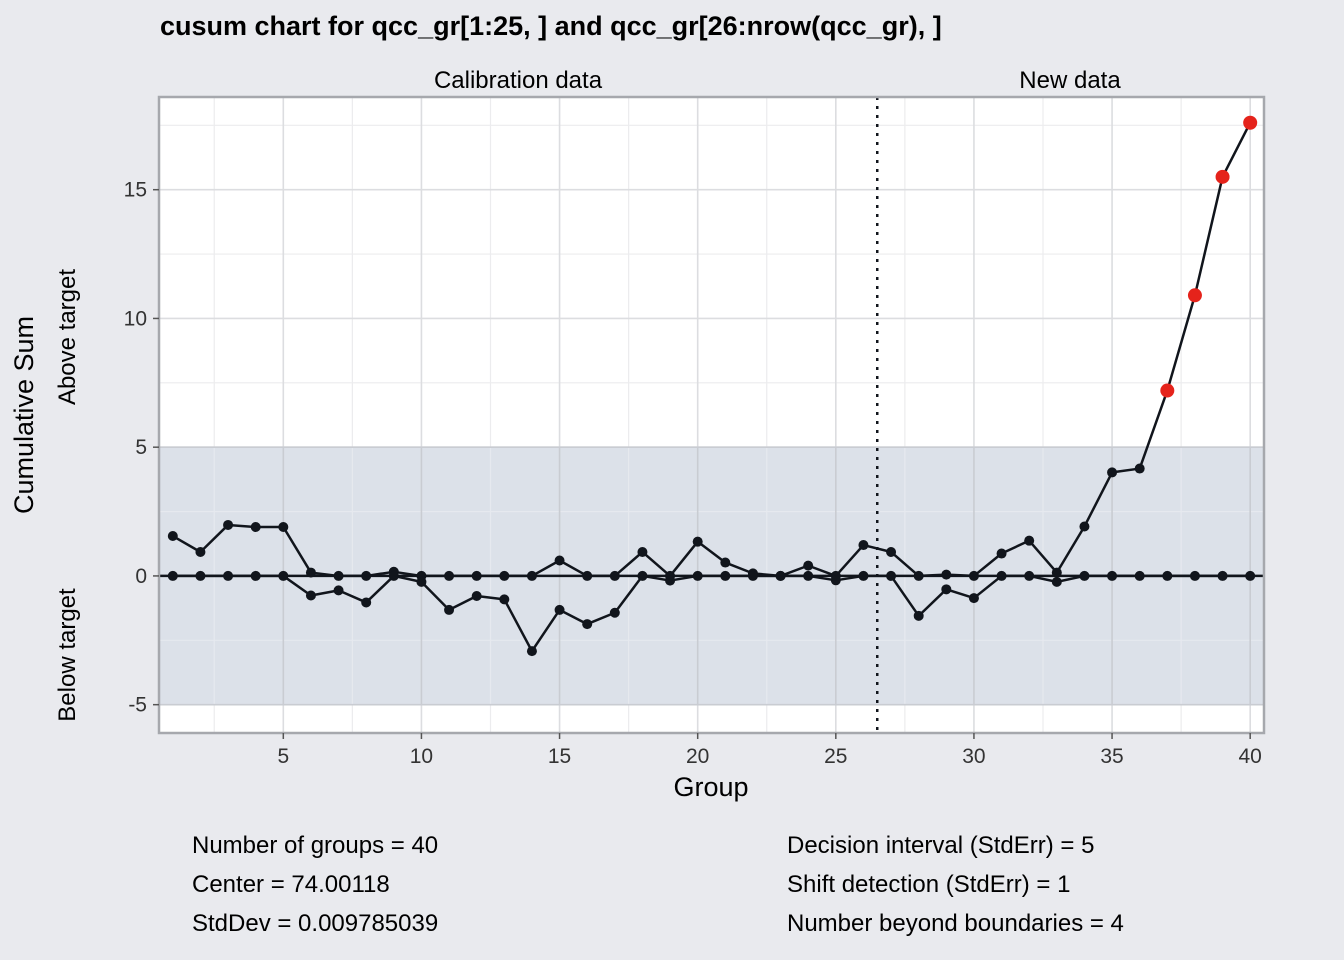 The width and height of the screenshot is (1344, 960). I want to click on x-tick-label: 10, so click(421, 756).